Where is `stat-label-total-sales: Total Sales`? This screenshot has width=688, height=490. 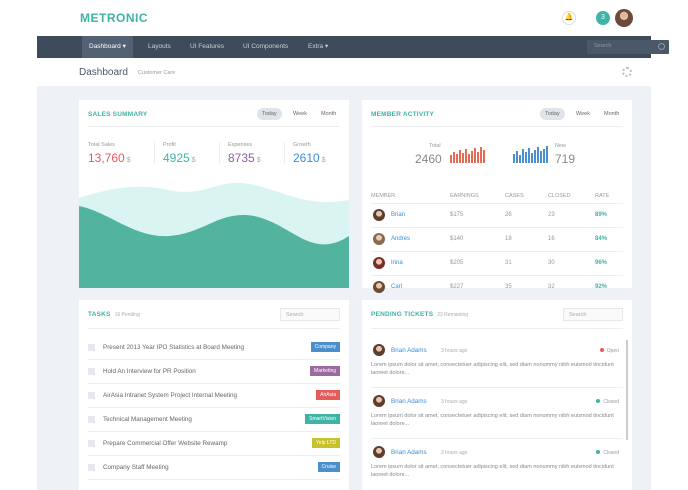 stat-label-total-sales: Total Sales is located at coordinates (101, 145).